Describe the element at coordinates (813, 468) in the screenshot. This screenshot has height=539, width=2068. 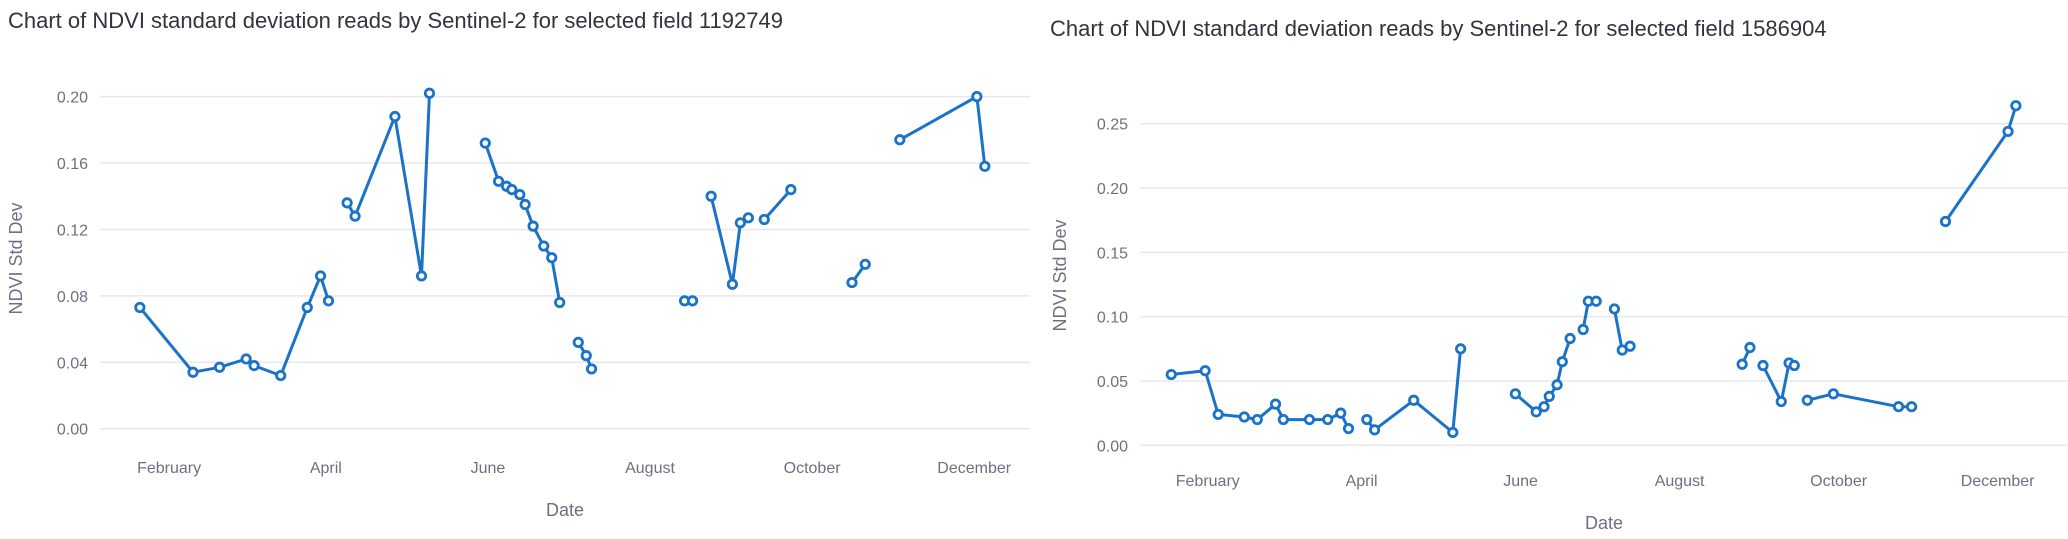
I see `x-tick-label: October` at that location.